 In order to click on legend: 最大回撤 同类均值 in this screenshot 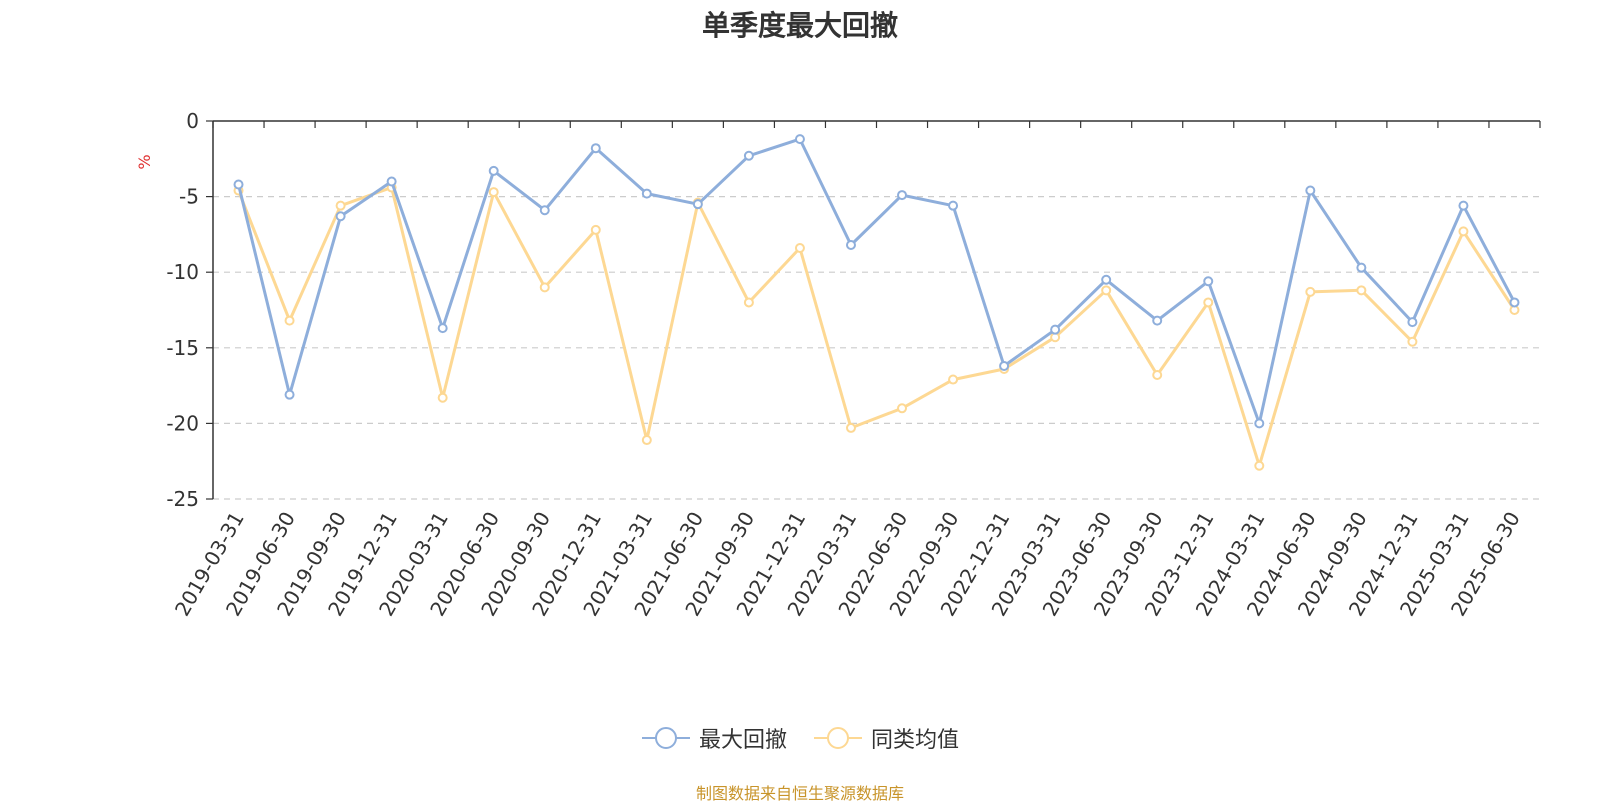, I will do `click(800, 738)`.